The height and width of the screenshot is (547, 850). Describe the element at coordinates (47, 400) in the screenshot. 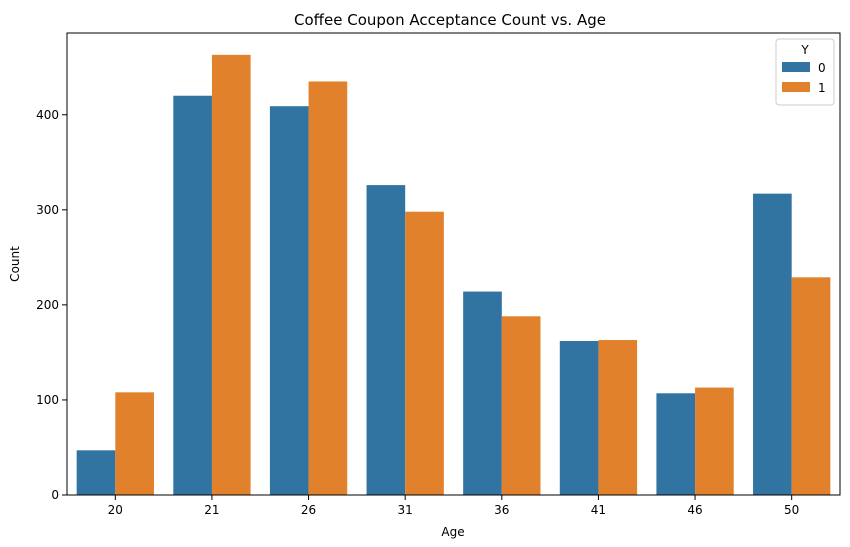

I see `y-tick-label: 100` at that location.